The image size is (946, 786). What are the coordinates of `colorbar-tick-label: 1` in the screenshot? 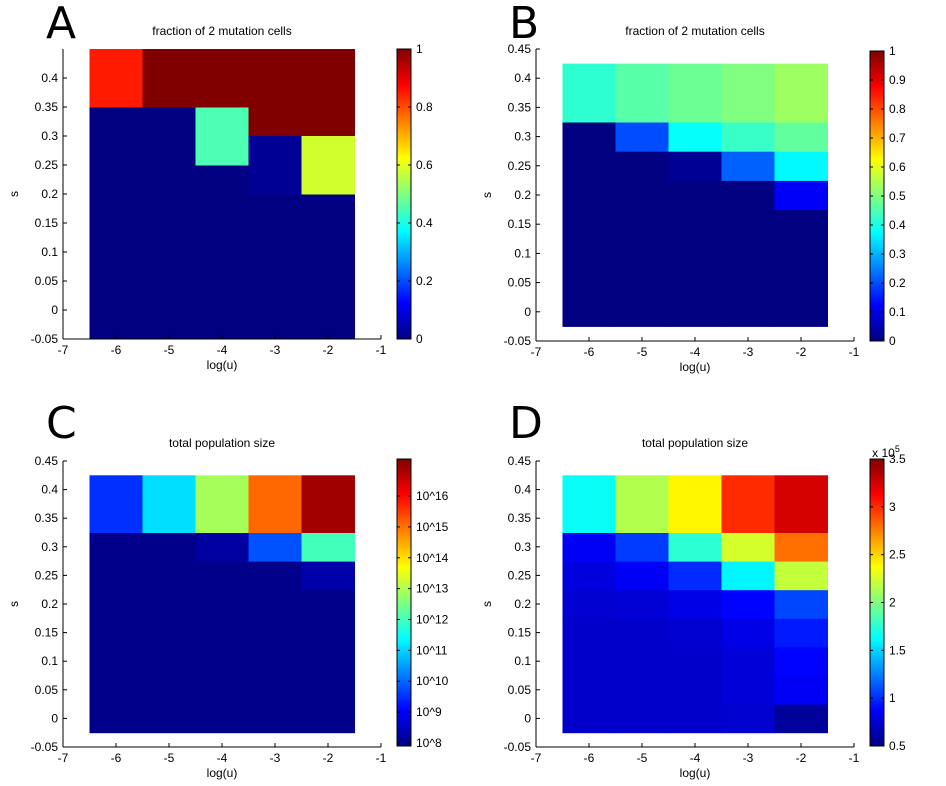 It's located at (892, 51).